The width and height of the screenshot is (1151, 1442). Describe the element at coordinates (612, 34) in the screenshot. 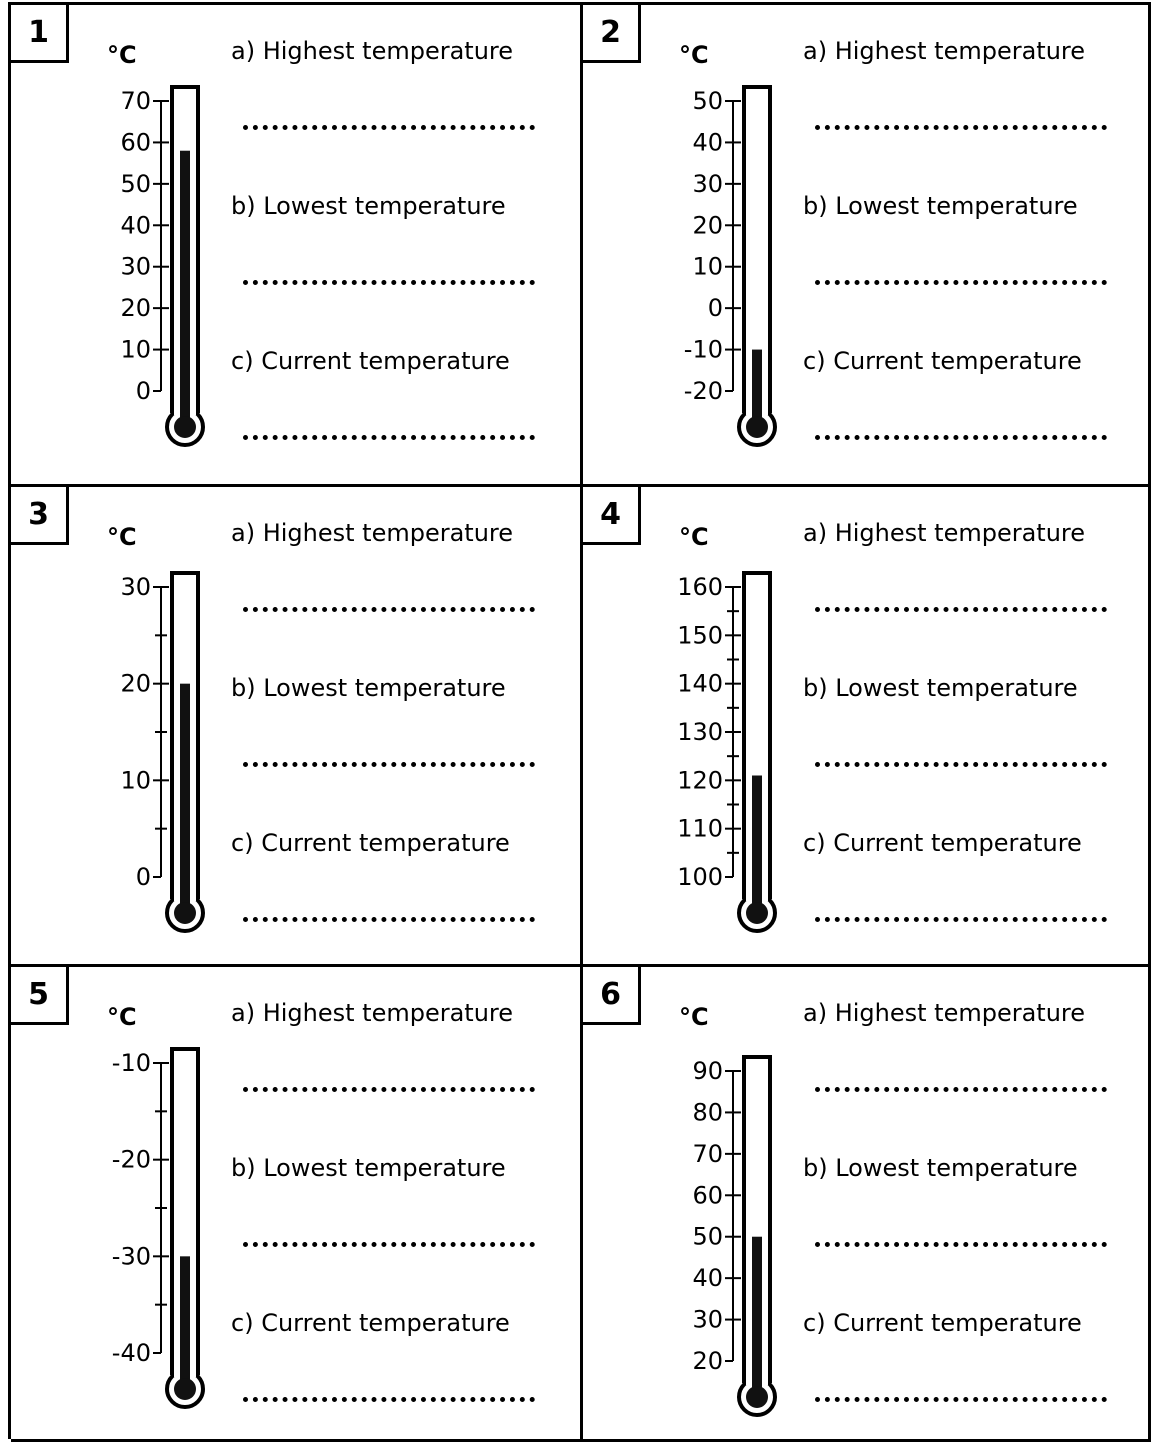

I see `panel-number: 2` at that location.